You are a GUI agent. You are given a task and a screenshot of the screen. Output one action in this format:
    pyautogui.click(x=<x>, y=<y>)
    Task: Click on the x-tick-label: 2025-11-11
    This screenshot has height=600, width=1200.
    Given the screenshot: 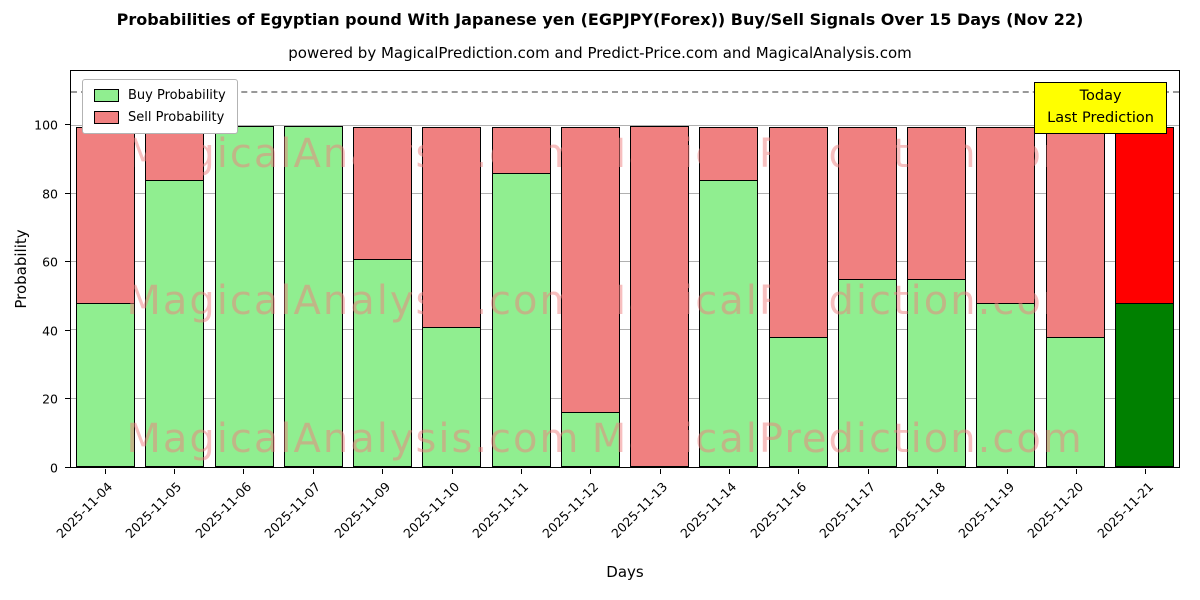 What is the action you would take?
    pyautogui.click(x=500, y=510)
    